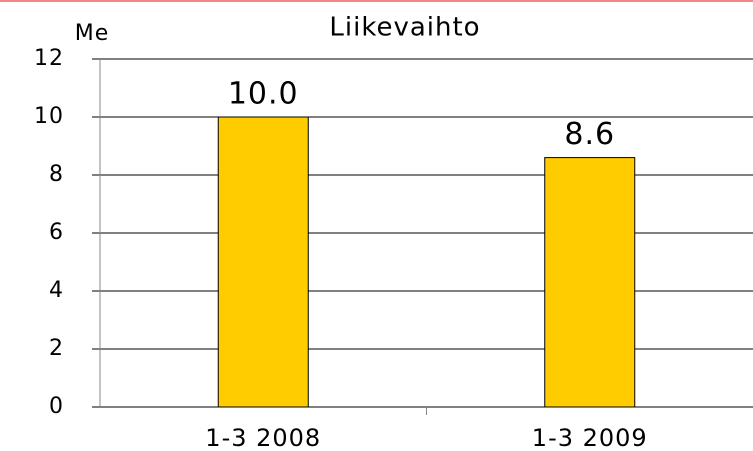 Image resolution: width=753 pixels, height=451 pixels. I want to click on y-tick-label: 6, so click(56, 232).